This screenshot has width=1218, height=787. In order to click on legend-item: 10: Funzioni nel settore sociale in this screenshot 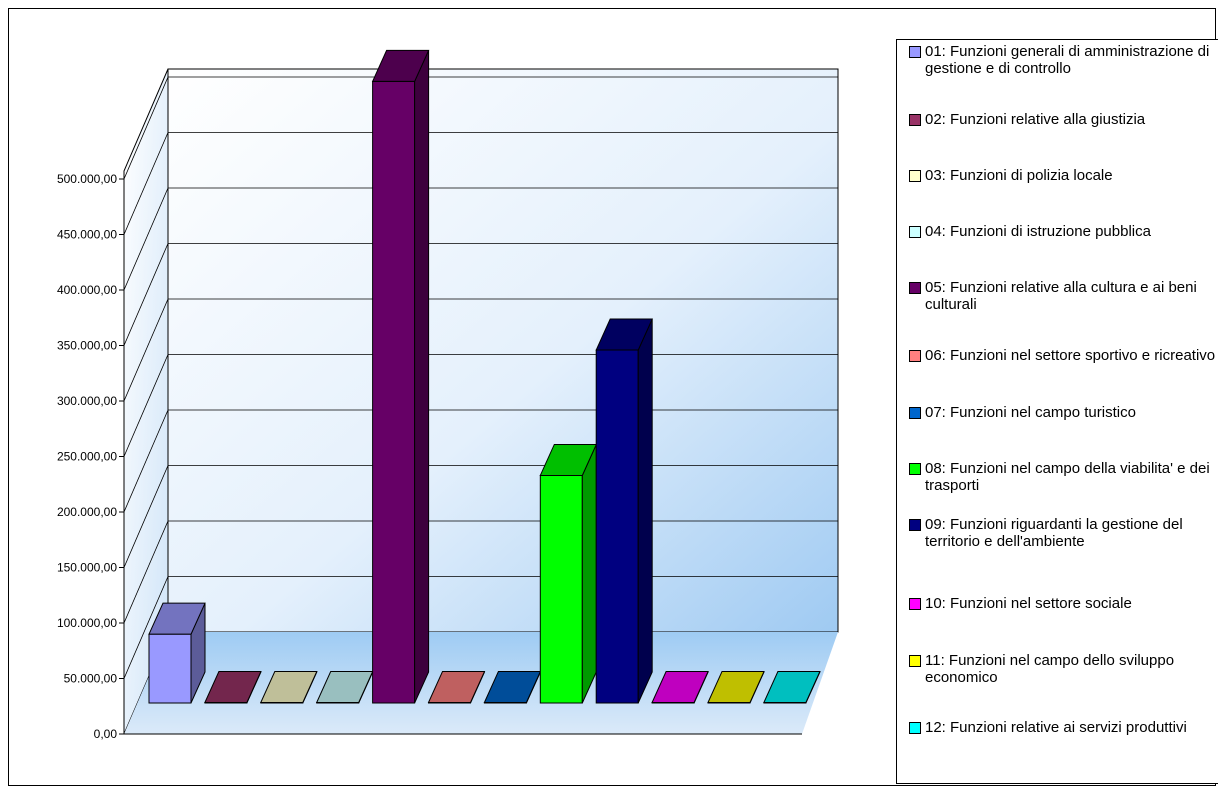, I will do `click(1063, 603)`.